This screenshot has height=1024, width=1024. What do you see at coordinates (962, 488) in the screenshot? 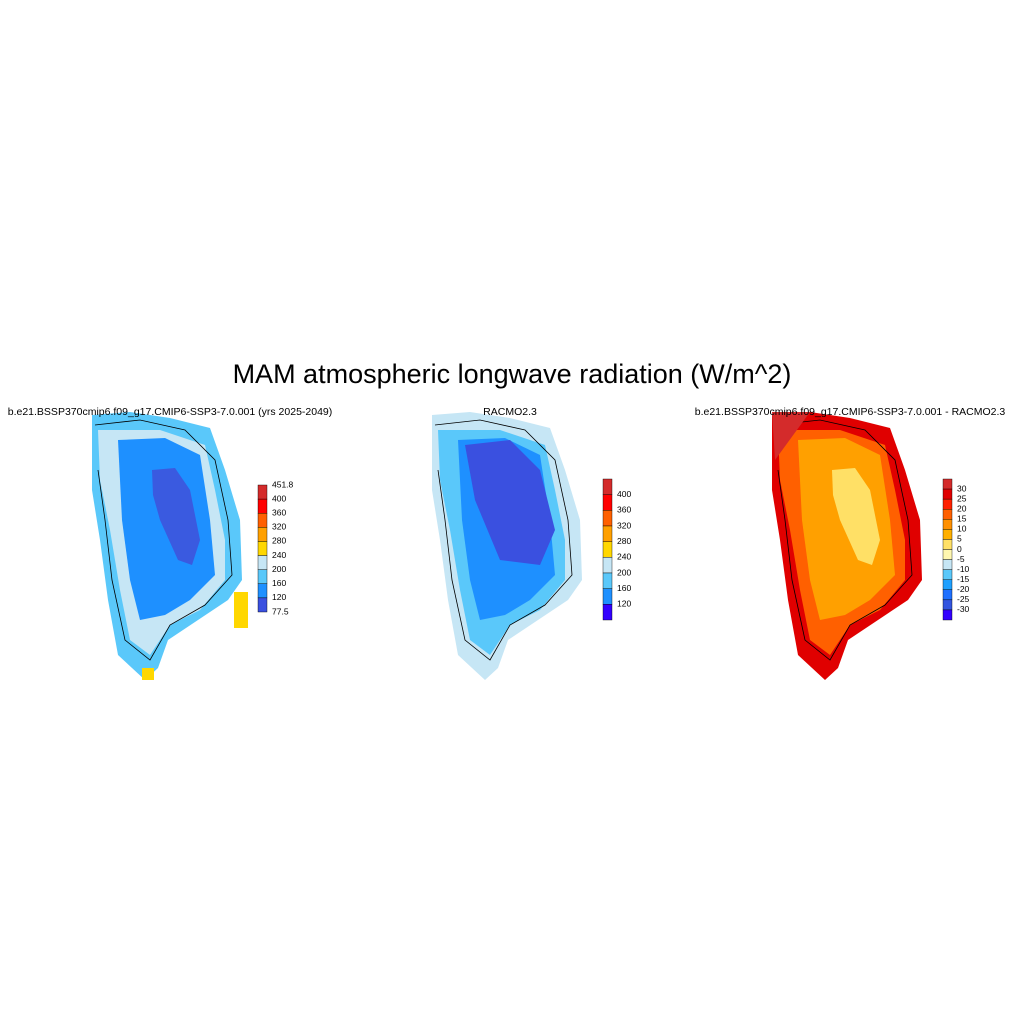
I see `colorbar-label: 30` at bounding box center [962, 488].